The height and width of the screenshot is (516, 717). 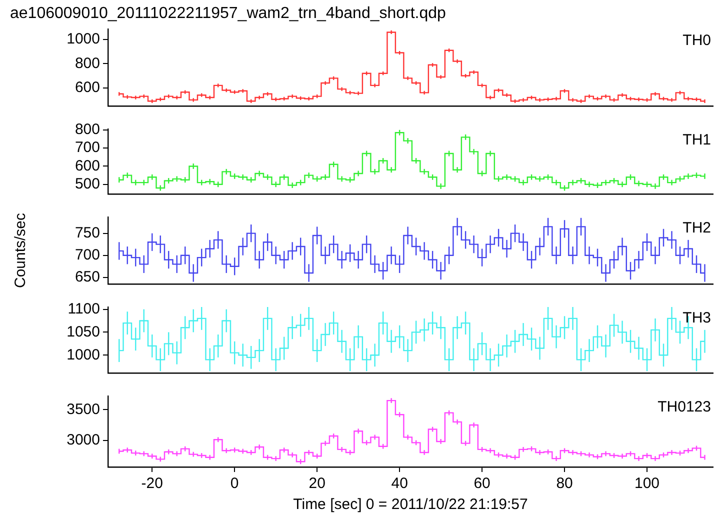 I want to click on x-tick-label: 100, so click(x=647, y=483).